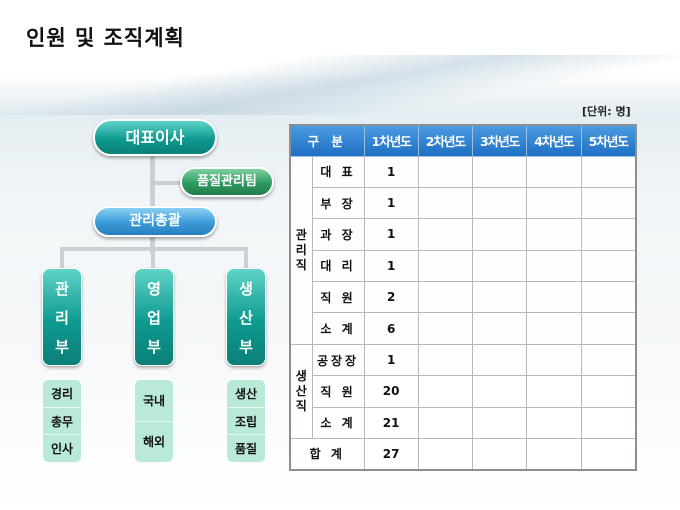 Image resolution: width=680 pixels, height=510 pixels. Describe the element at coordinates (62, 288) in the screenshot. I see `dept-char: 관` at that location.